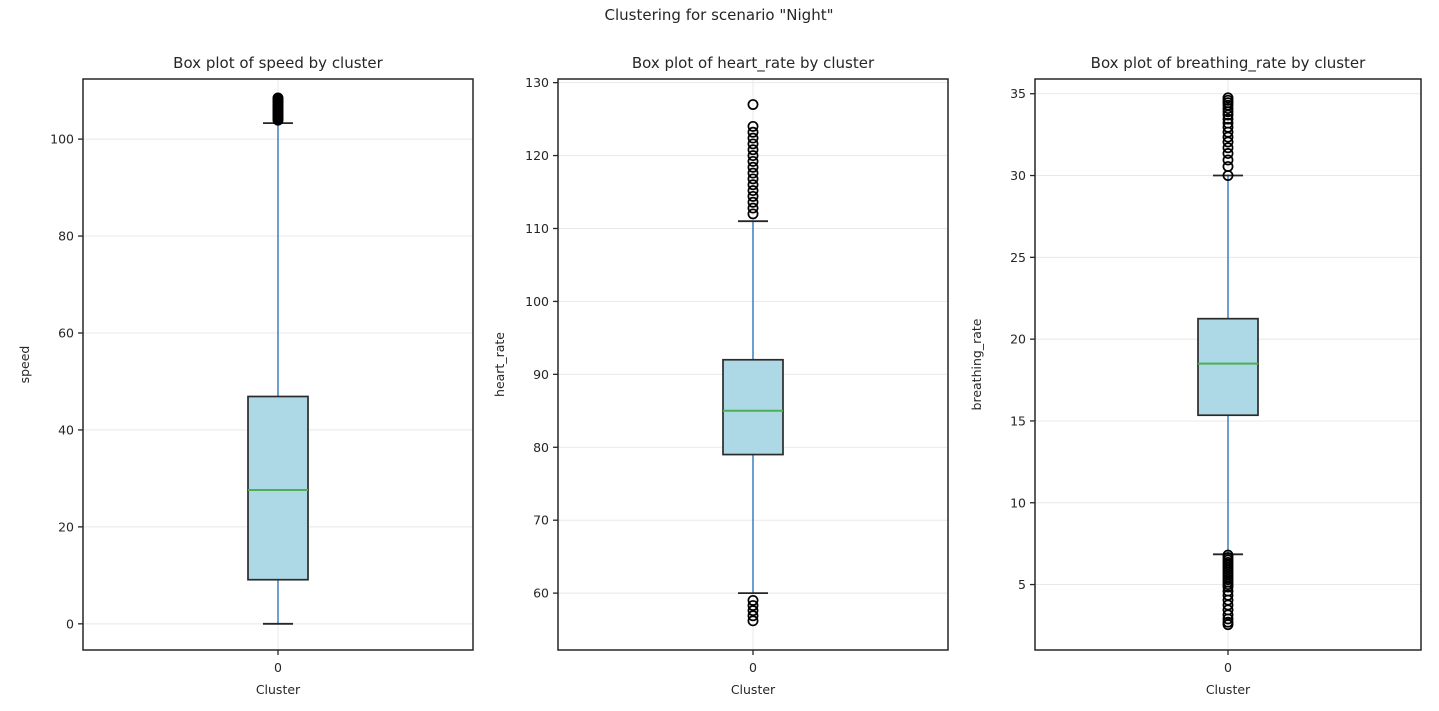 Image resolution: width=1439 pixels, height=711 pixels. What do you see at coordinates (499, 364) in the screenshot?
I see `y-axis-label: heart_rate` at bounding box center [499, 364].